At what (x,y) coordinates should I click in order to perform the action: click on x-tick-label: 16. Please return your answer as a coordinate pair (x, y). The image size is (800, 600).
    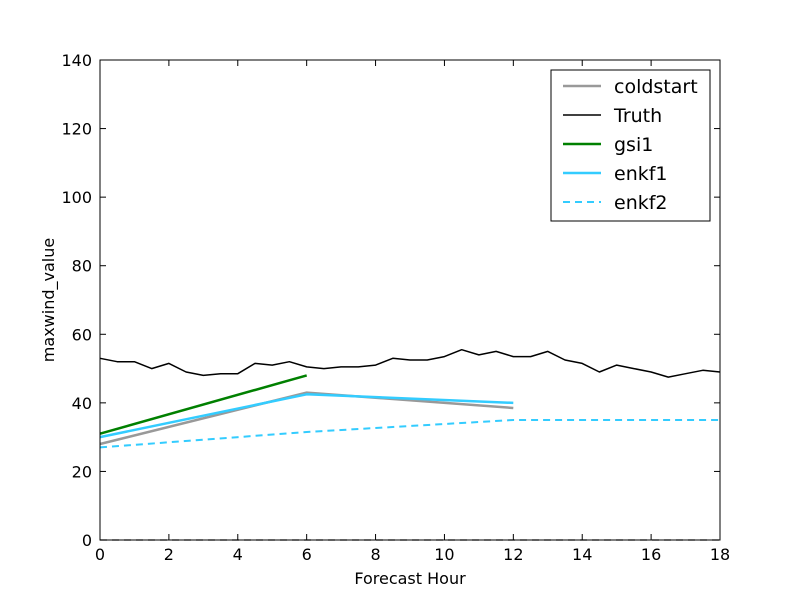
    Looking at the image, I should click on (651, 554).